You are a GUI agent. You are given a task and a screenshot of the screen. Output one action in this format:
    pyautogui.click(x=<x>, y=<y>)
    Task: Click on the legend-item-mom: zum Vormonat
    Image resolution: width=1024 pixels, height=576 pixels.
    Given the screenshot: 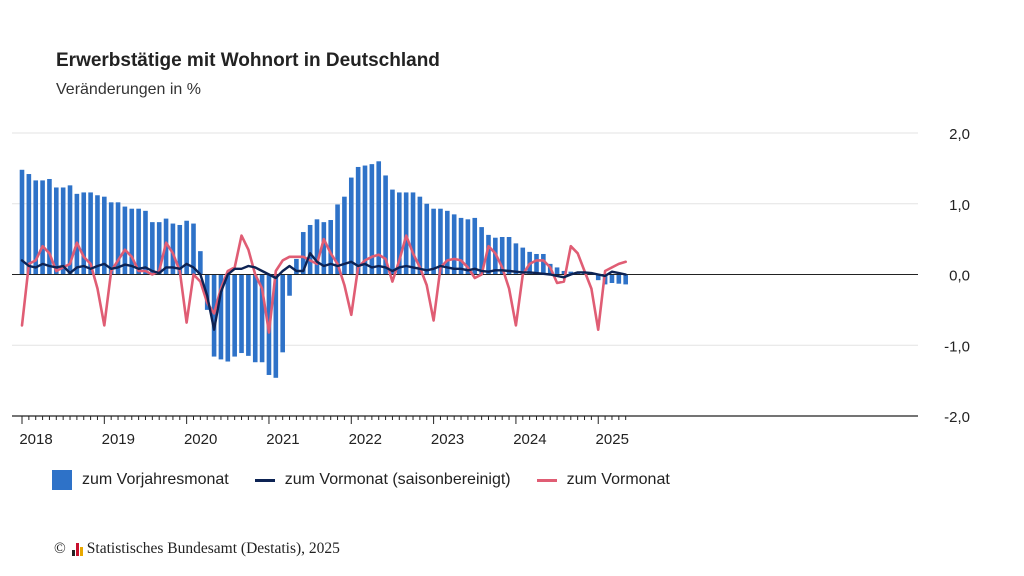 What is the action you would take?
    pyautogui.click(x=603, y=480)
    